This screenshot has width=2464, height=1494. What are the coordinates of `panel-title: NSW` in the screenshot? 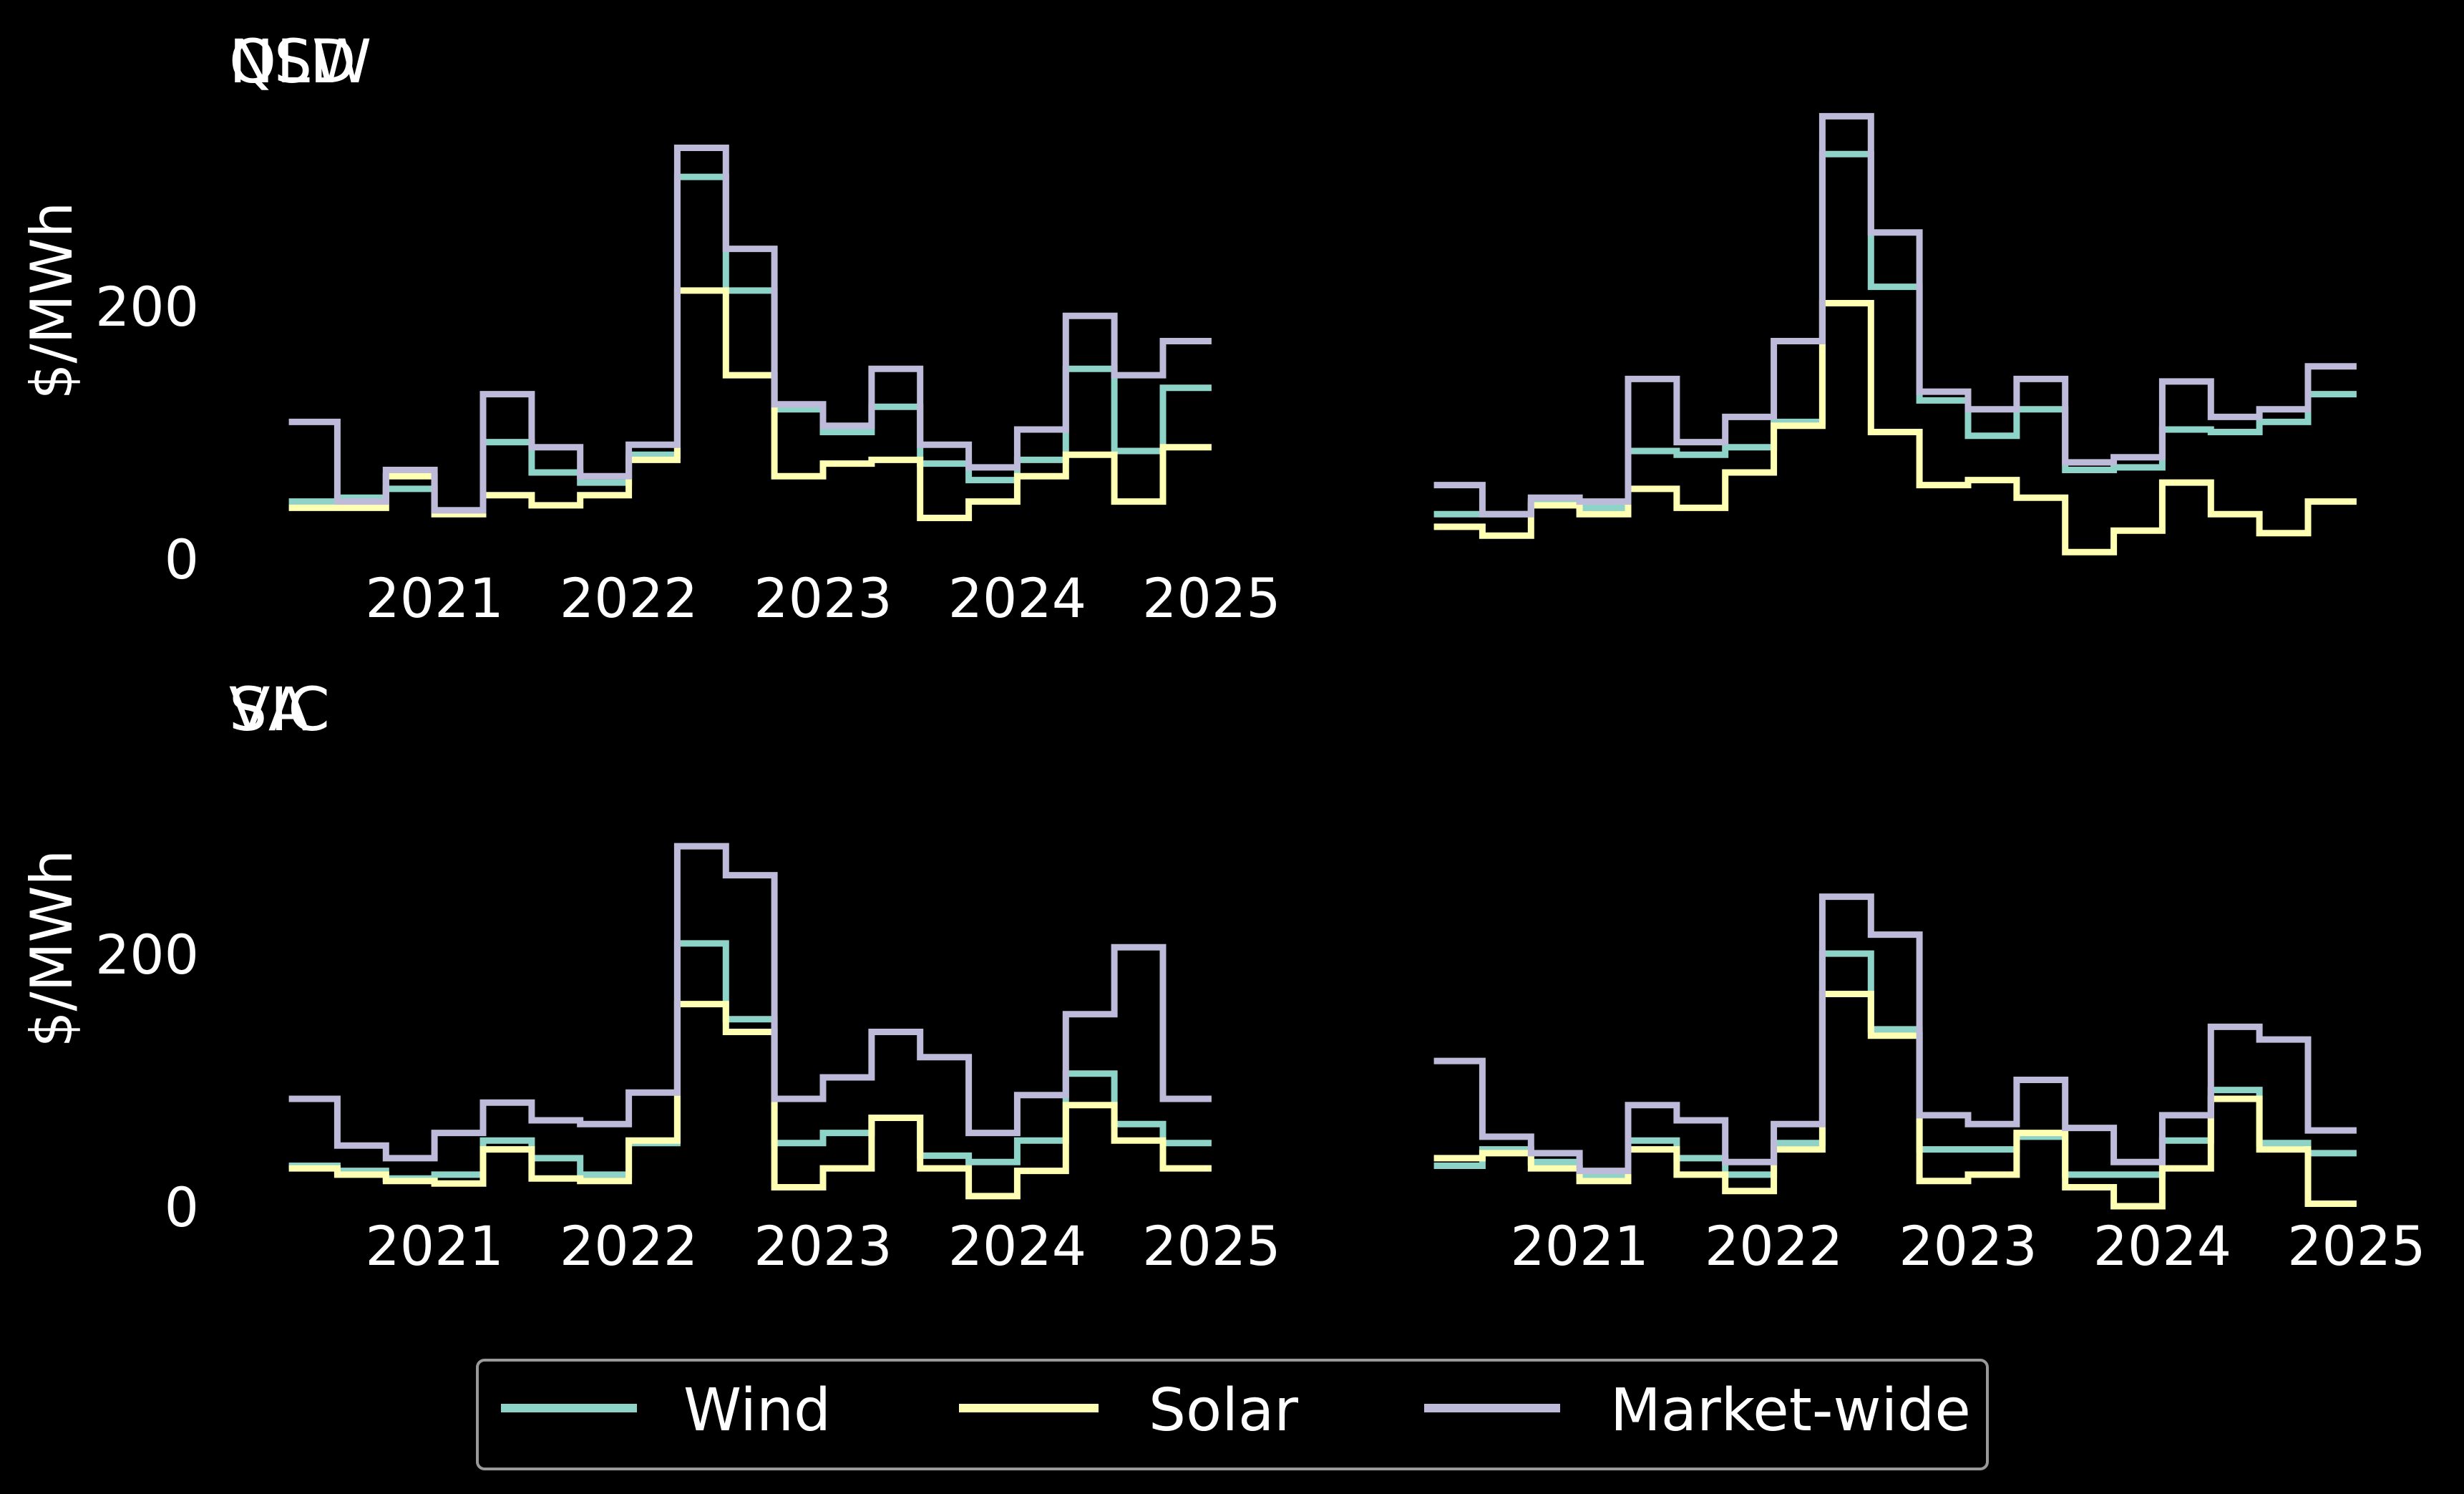 It's located at (300, 61).